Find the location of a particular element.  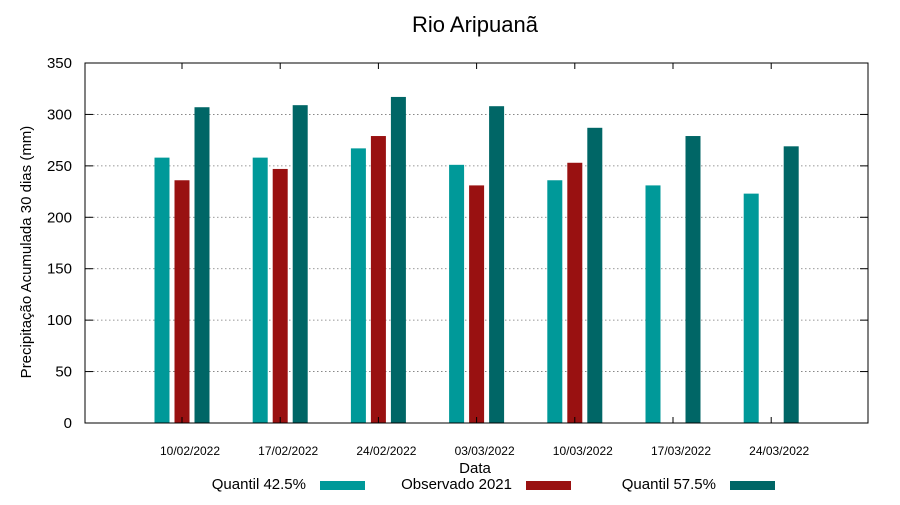

x-tick-label: 17/03/2022 is located at coordinates (681, 451).